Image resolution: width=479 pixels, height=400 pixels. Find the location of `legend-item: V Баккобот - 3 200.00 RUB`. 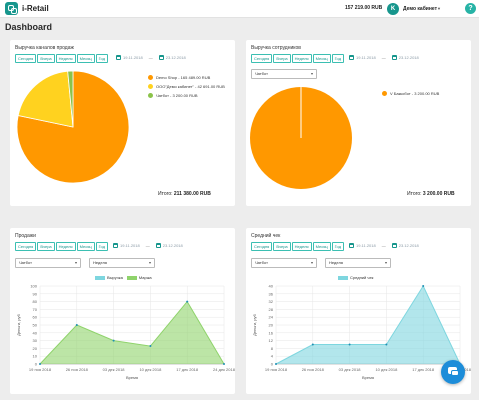

legend-item: V Баккобот - 3 200.00 RUB is located at coordinates (410, 93).